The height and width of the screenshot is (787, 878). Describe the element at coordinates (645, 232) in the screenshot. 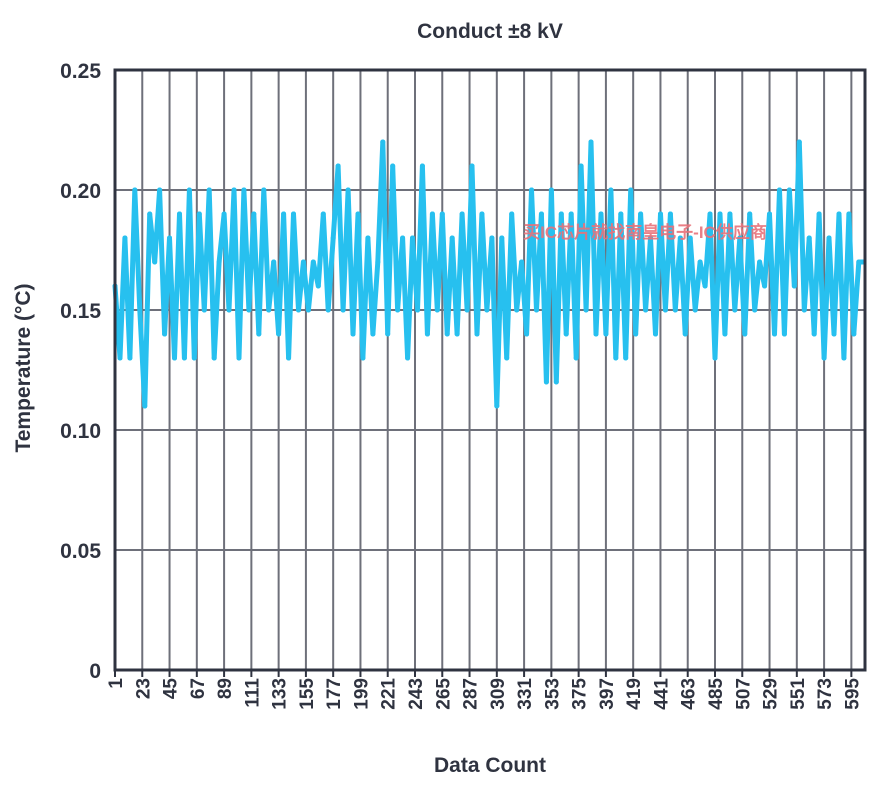

I see `watermark-text: 买IC芯片就找南皇电子-IC供应商` at that location.